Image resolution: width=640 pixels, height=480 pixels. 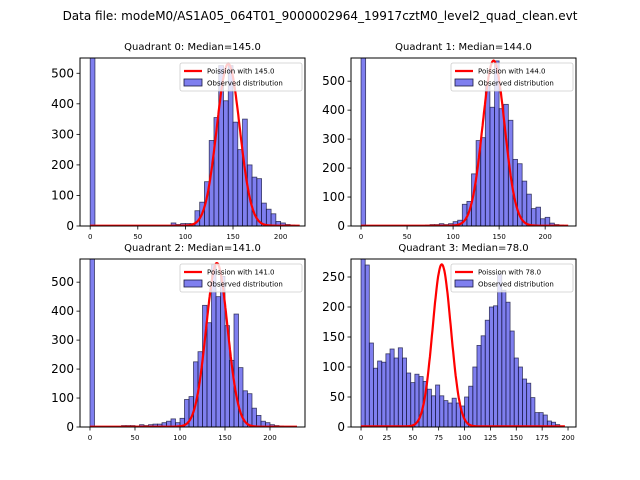 What do you see at coordinates (463, 47) in the screenshot?
I see `panel-title: Quadrant 1: Median=144.0` at bounding box center [463, 47].